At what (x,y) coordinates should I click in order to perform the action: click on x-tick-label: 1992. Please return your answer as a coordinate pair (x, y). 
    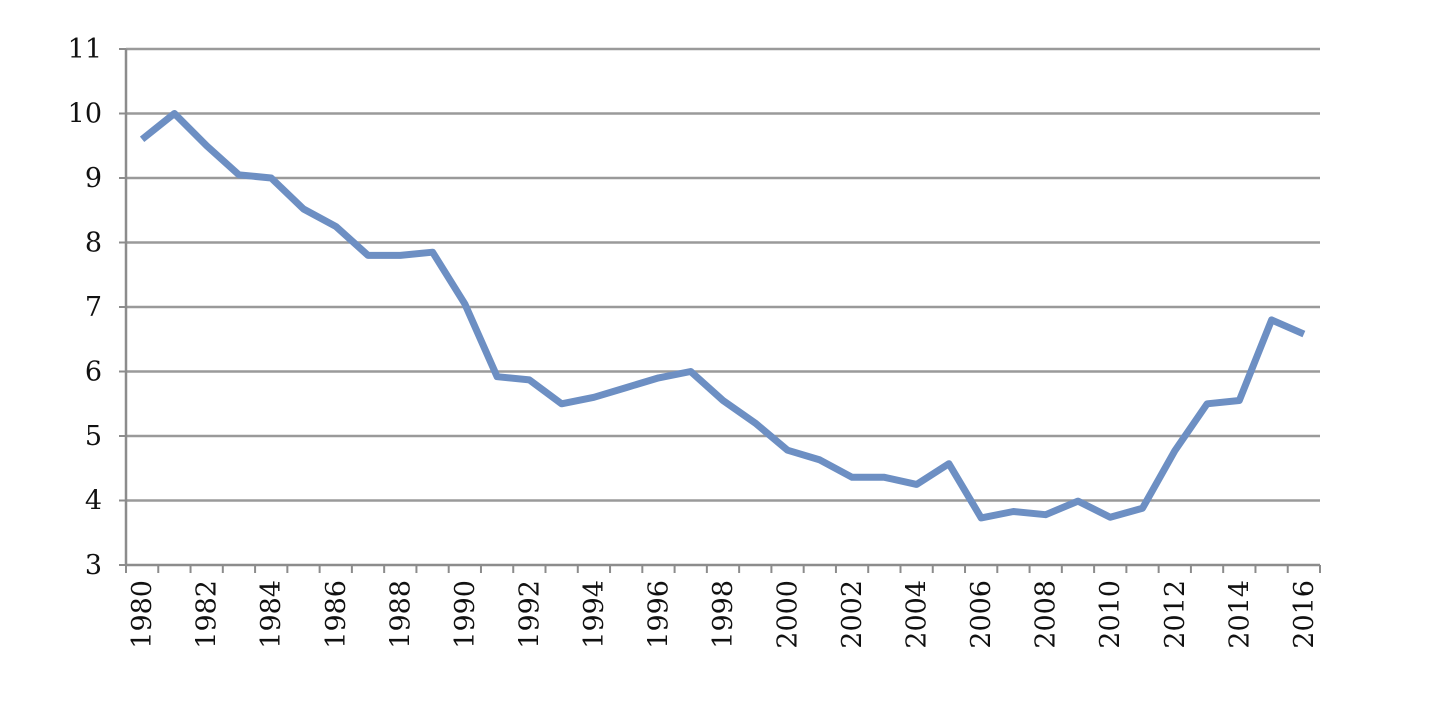
    Looking at the image, I should click on (529, 614).